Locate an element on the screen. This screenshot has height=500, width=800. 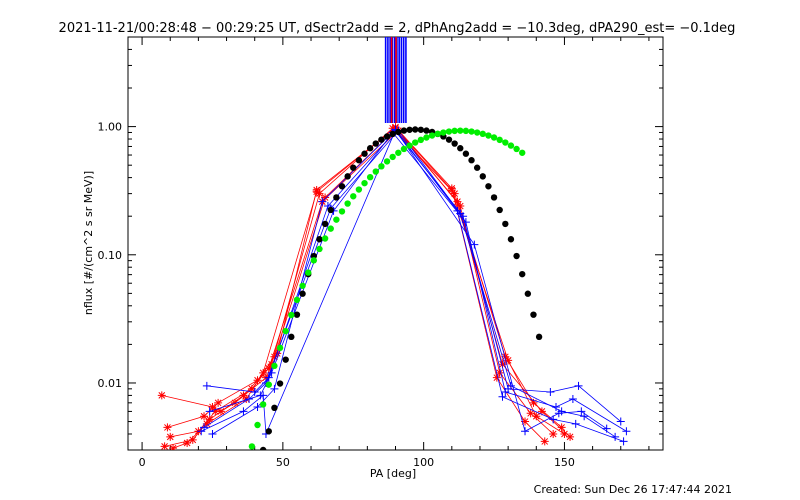
x-tick-label: 100 is located at coordinates (423, 462).